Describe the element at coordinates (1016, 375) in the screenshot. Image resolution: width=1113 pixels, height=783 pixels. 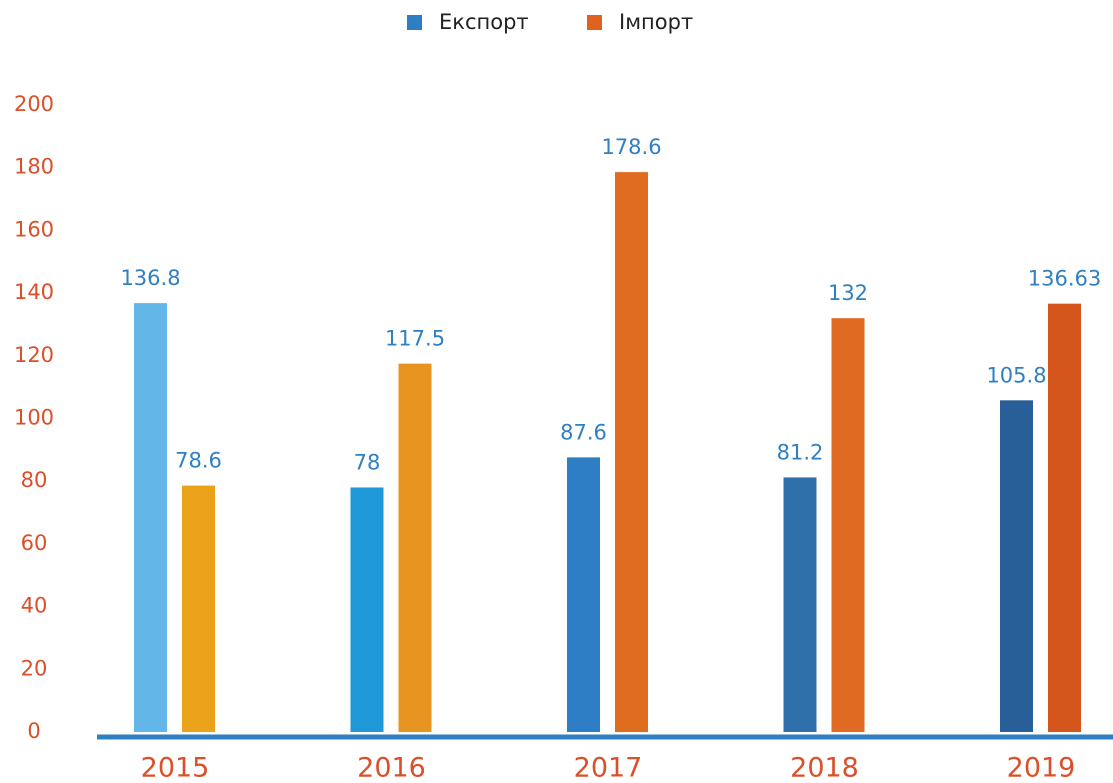
I see `data-label: 105.8` at that location.